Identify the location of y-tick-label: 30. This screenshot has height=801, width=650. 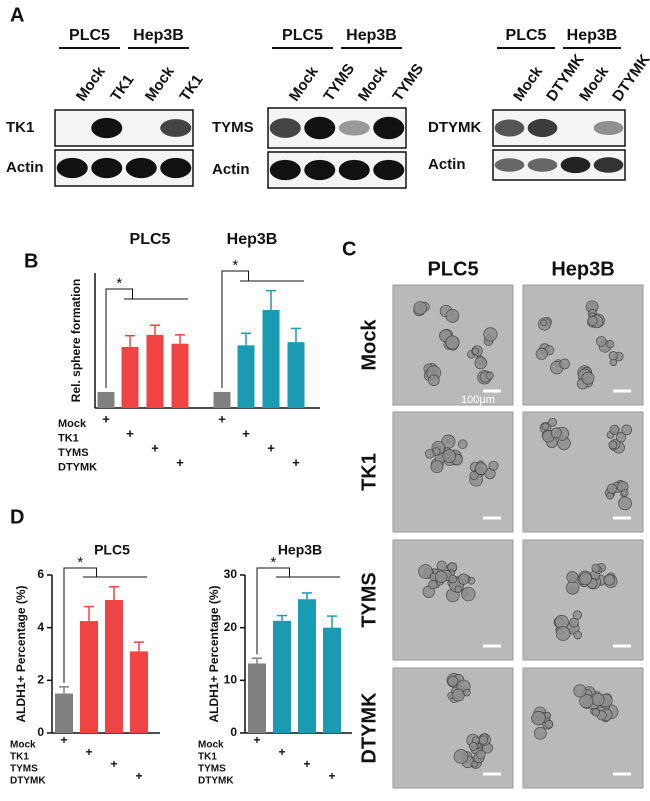
(231, 574).